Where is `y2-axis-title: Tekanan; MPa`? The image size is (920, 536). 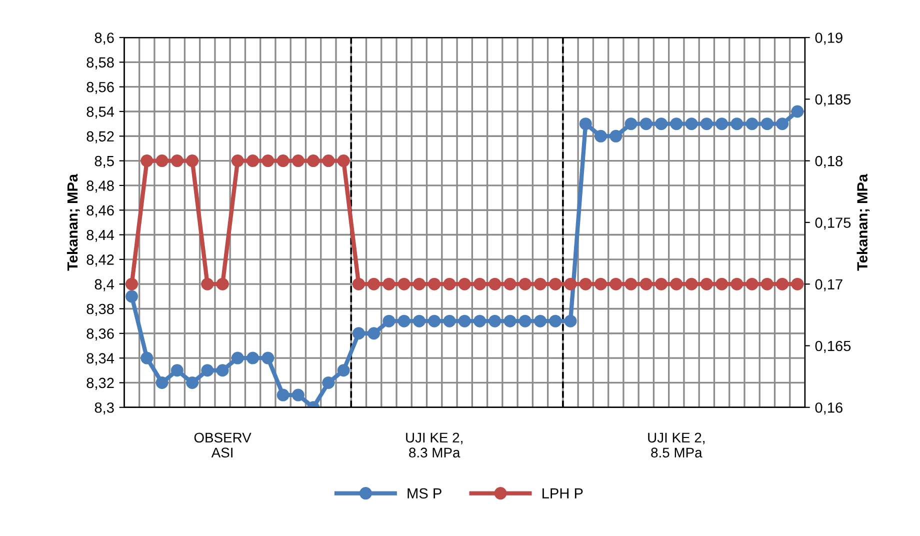 y2-axis-title: Tekanan; MPa is located at coordinates (863, 222).